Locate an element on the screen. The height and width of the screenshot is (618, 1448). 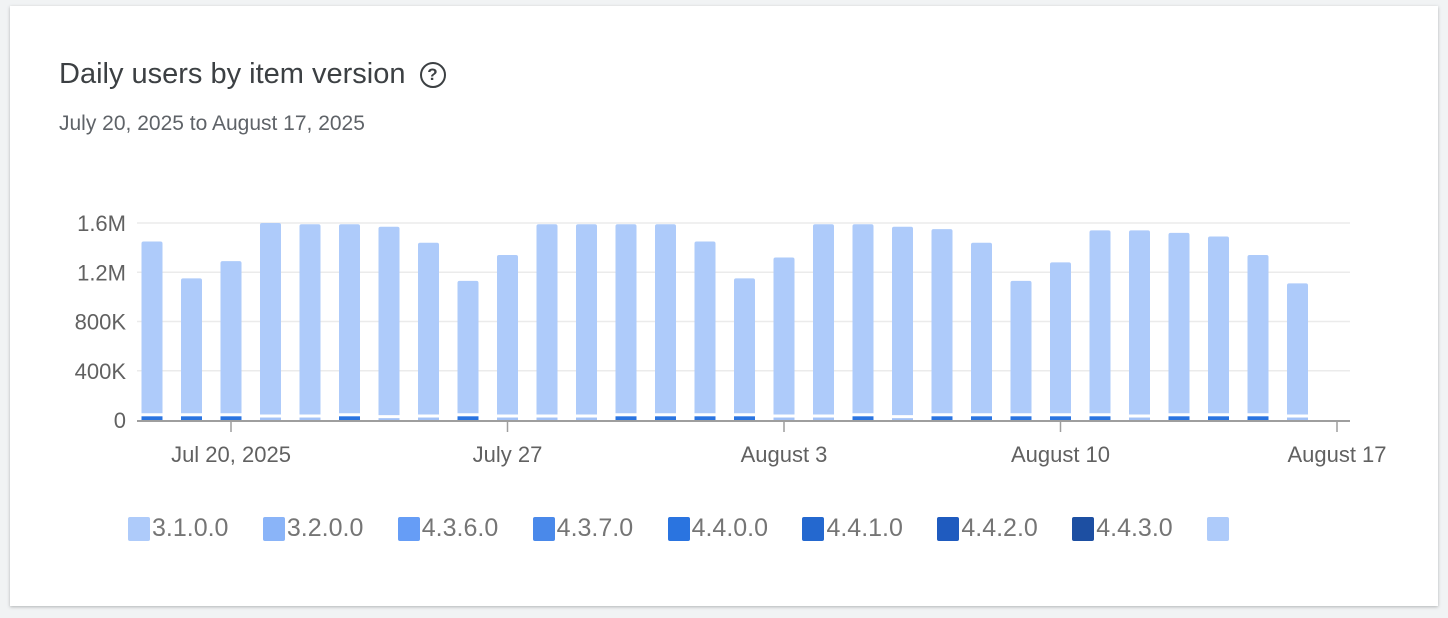
help-circle-icon: ? is located at coordinates (432, 74).